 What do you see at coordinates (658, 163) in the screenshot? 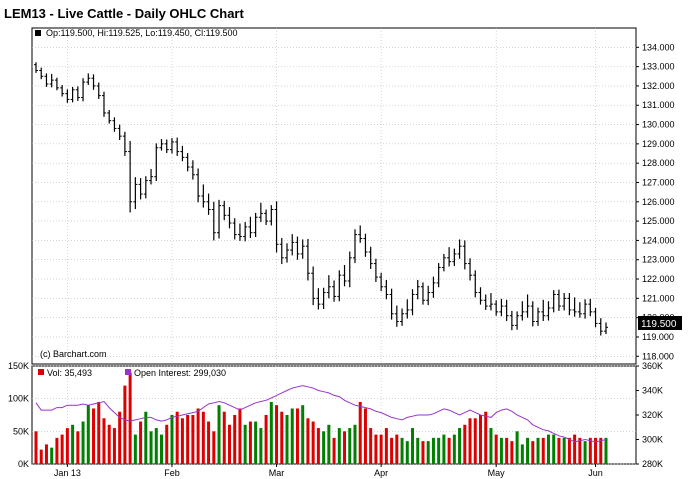
I see `price-y-tick-label: 128.000` at bounding box center [658, 163].